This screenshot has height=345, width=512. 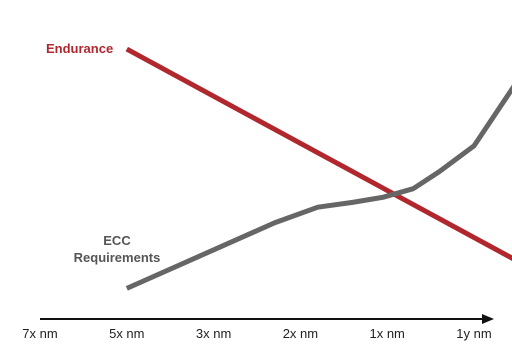 What do you see at coordinates (103, 153) in the screenshot?
I see `series-labels: Endurance ECC Requirements` at bounding box center [103, 153].